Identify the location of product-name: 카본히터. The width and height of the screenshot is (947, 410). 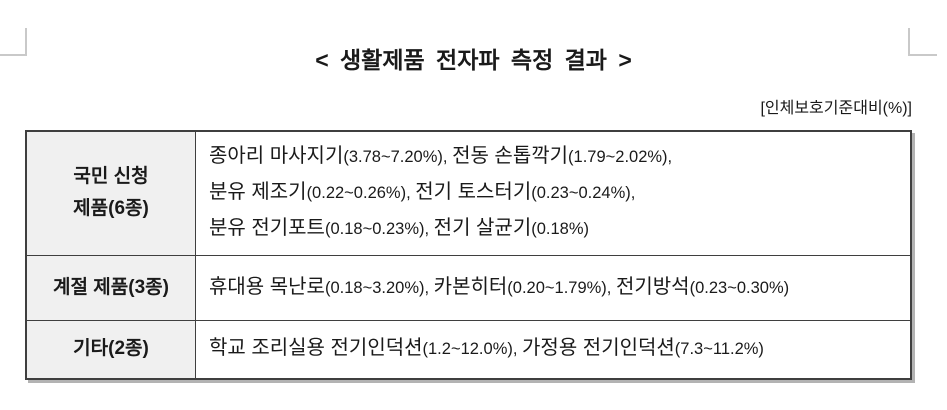
(470, 286).